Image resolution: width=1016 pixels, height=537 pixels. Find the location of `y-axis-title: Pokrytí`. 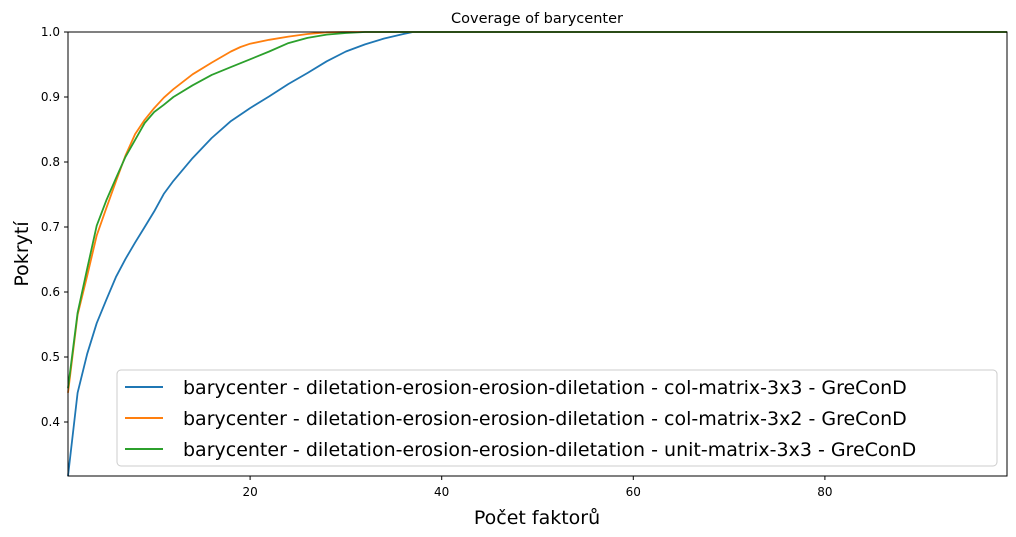

y-axis-title: Pokrytí is located at coordinates (22, 254).